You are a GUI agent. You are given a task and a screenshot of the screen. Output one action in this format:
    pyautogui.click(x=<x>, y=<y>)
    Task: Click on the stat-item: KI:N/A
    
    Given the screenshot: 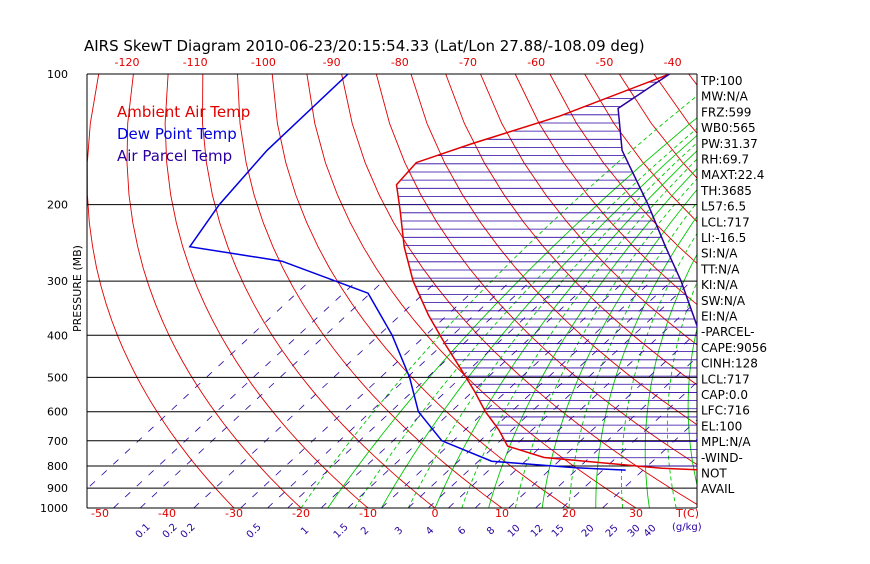 What is the action you would take?
    pyautogui.click(x=719, y=285)
    